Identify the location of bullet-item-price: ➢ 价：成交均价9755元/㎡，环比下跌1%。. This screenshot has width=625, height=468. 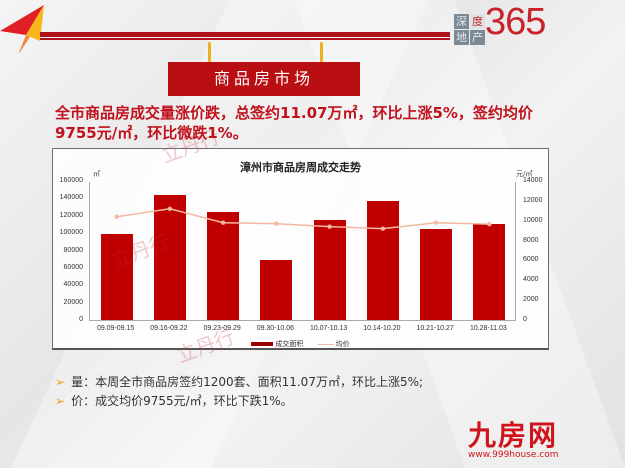
(174, 401).